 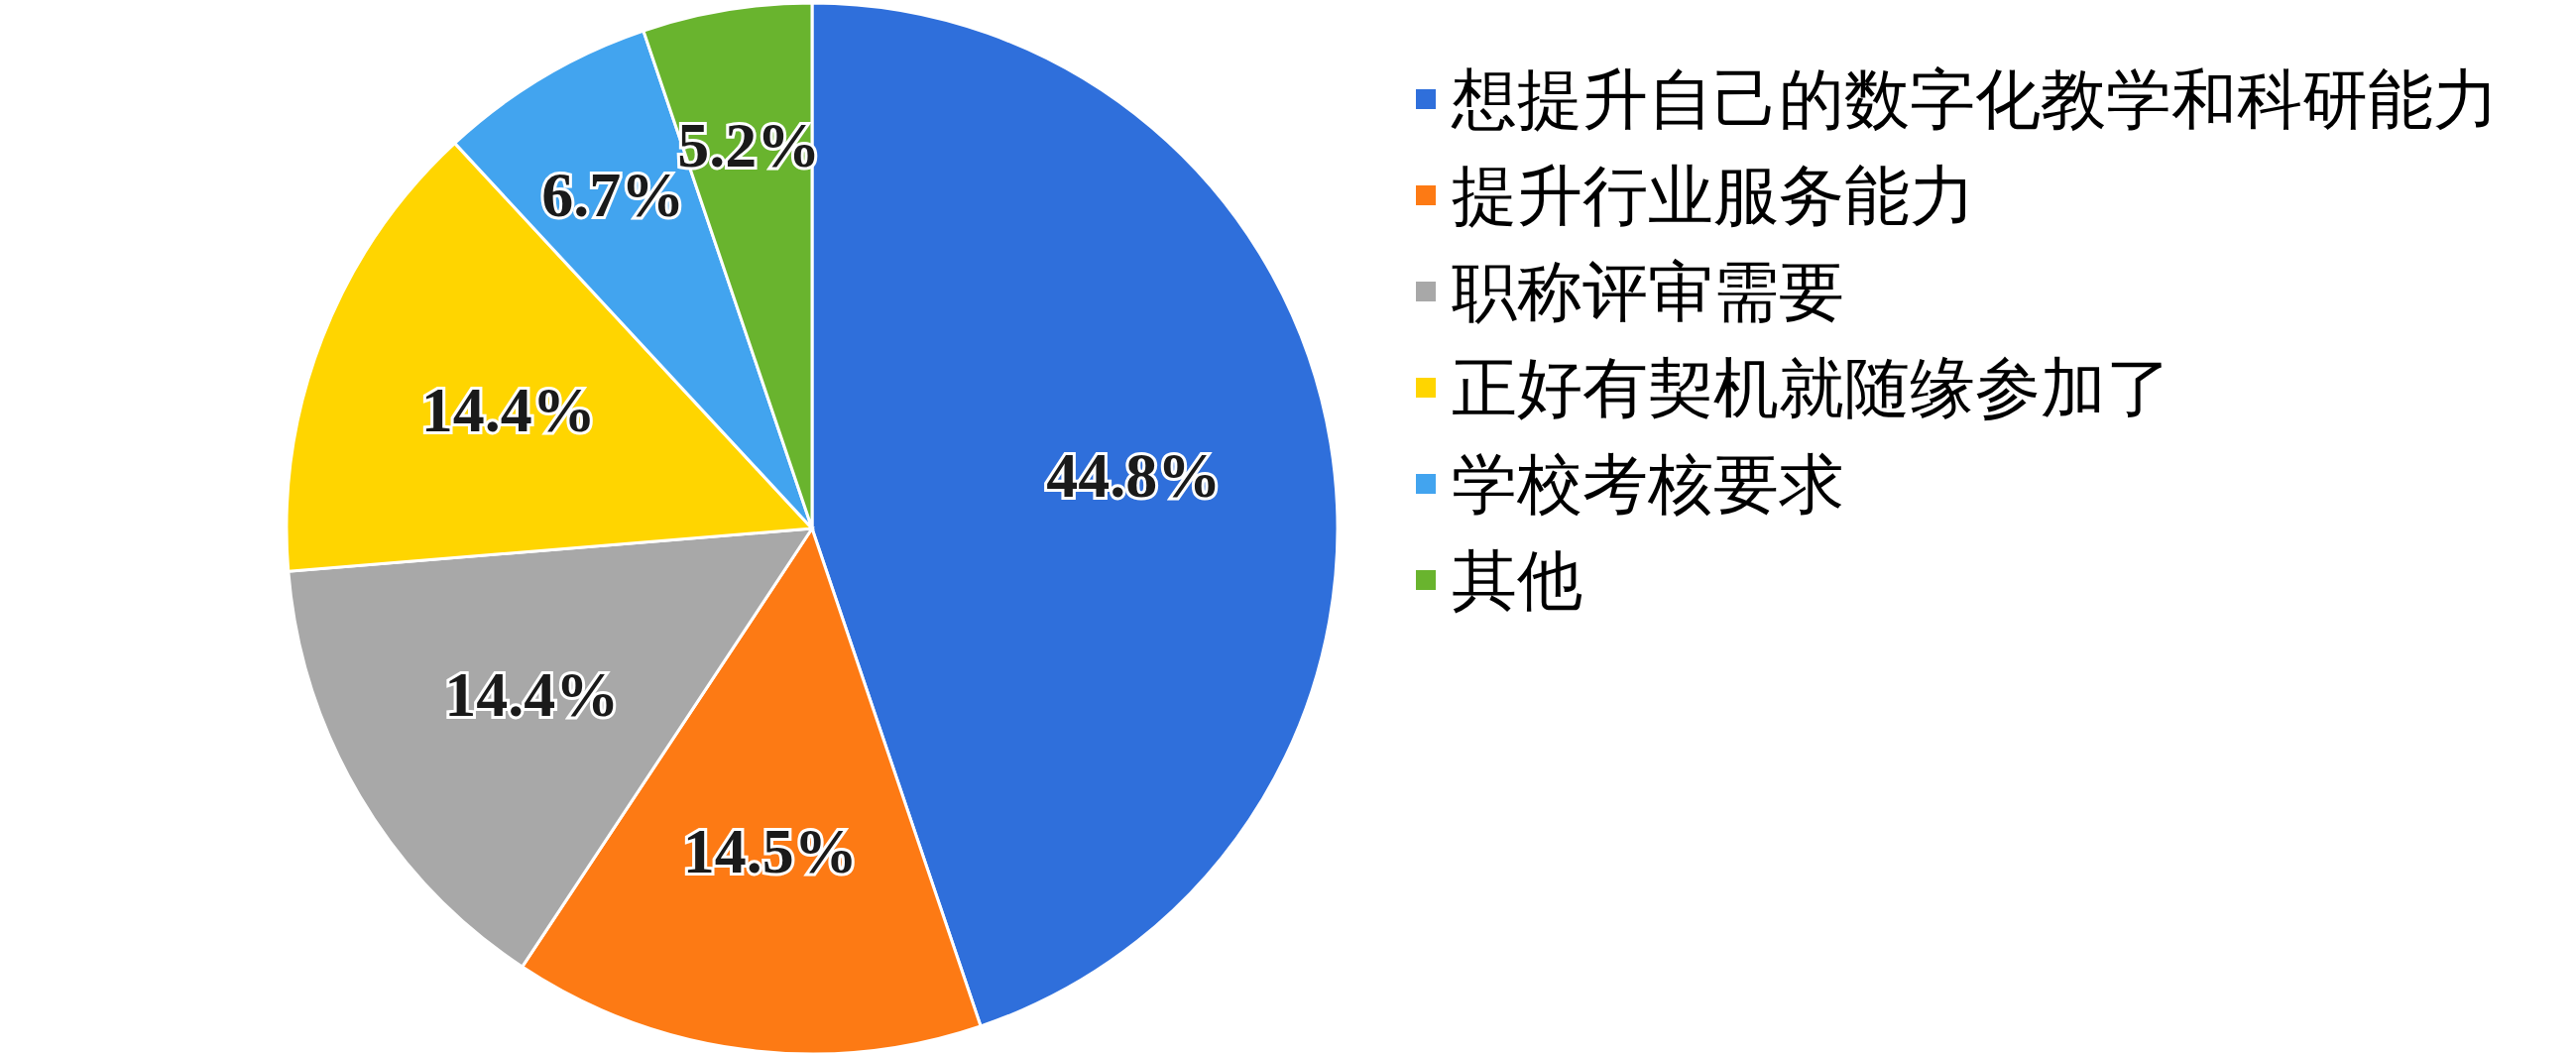 What do you see at coordinates (1975, 99) in the screenshot?
I see `legend-label: 想提升自己的数字化教学和科研能力` at bounding box center [1975, 99].